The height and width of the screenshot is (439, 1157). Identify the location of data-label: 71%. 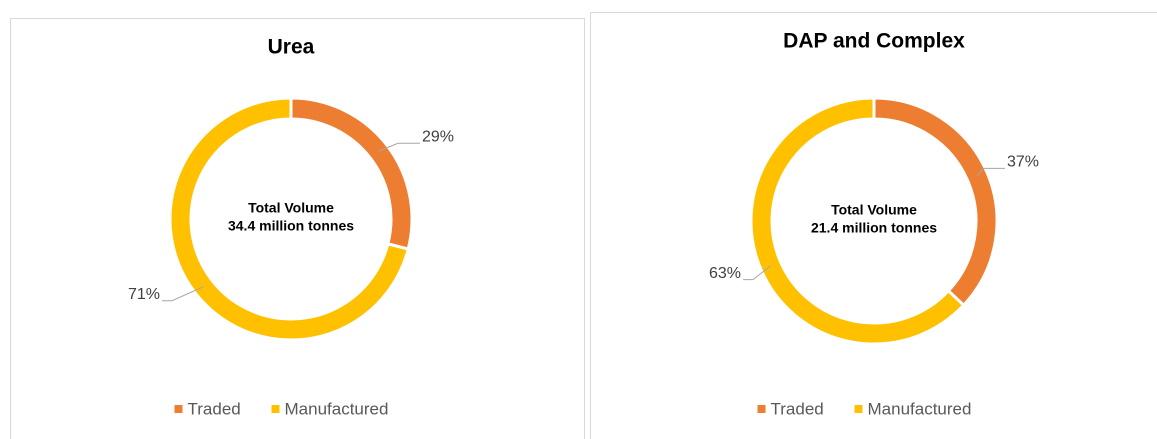
(144, 294).